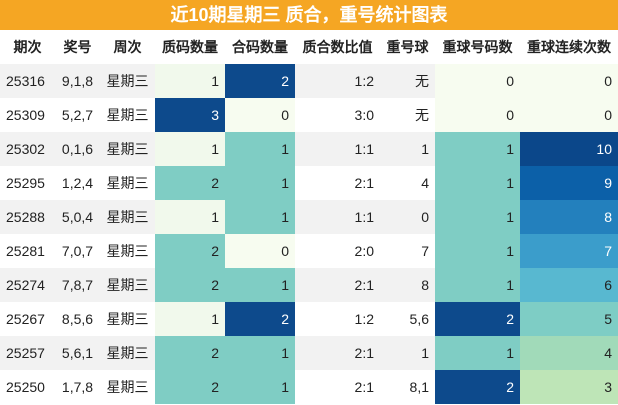 This screenshot has width=618, height=405. What do you see at coordinates (407, 387) in the screenshot?
I see `cell: 8,1` at bounding box center [407, 387].